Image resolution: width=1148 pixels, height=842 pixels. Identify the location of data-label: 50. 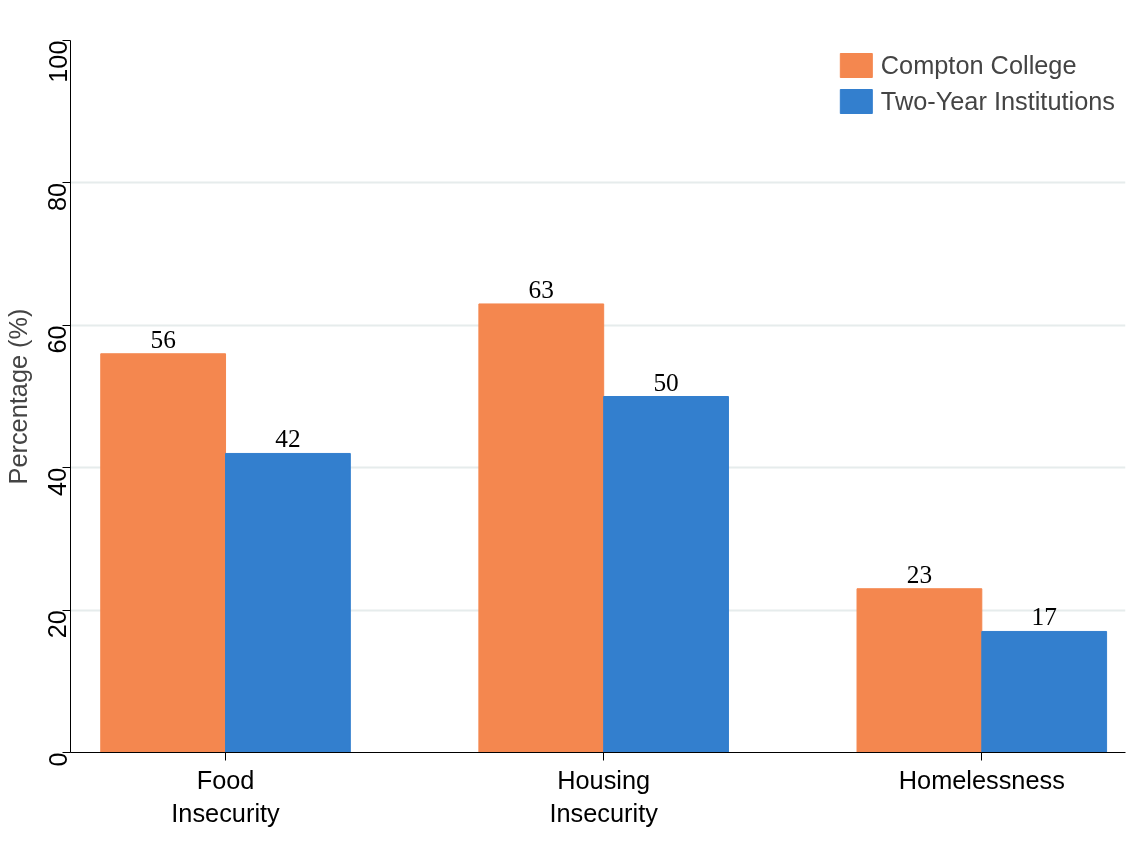
(666, 381).